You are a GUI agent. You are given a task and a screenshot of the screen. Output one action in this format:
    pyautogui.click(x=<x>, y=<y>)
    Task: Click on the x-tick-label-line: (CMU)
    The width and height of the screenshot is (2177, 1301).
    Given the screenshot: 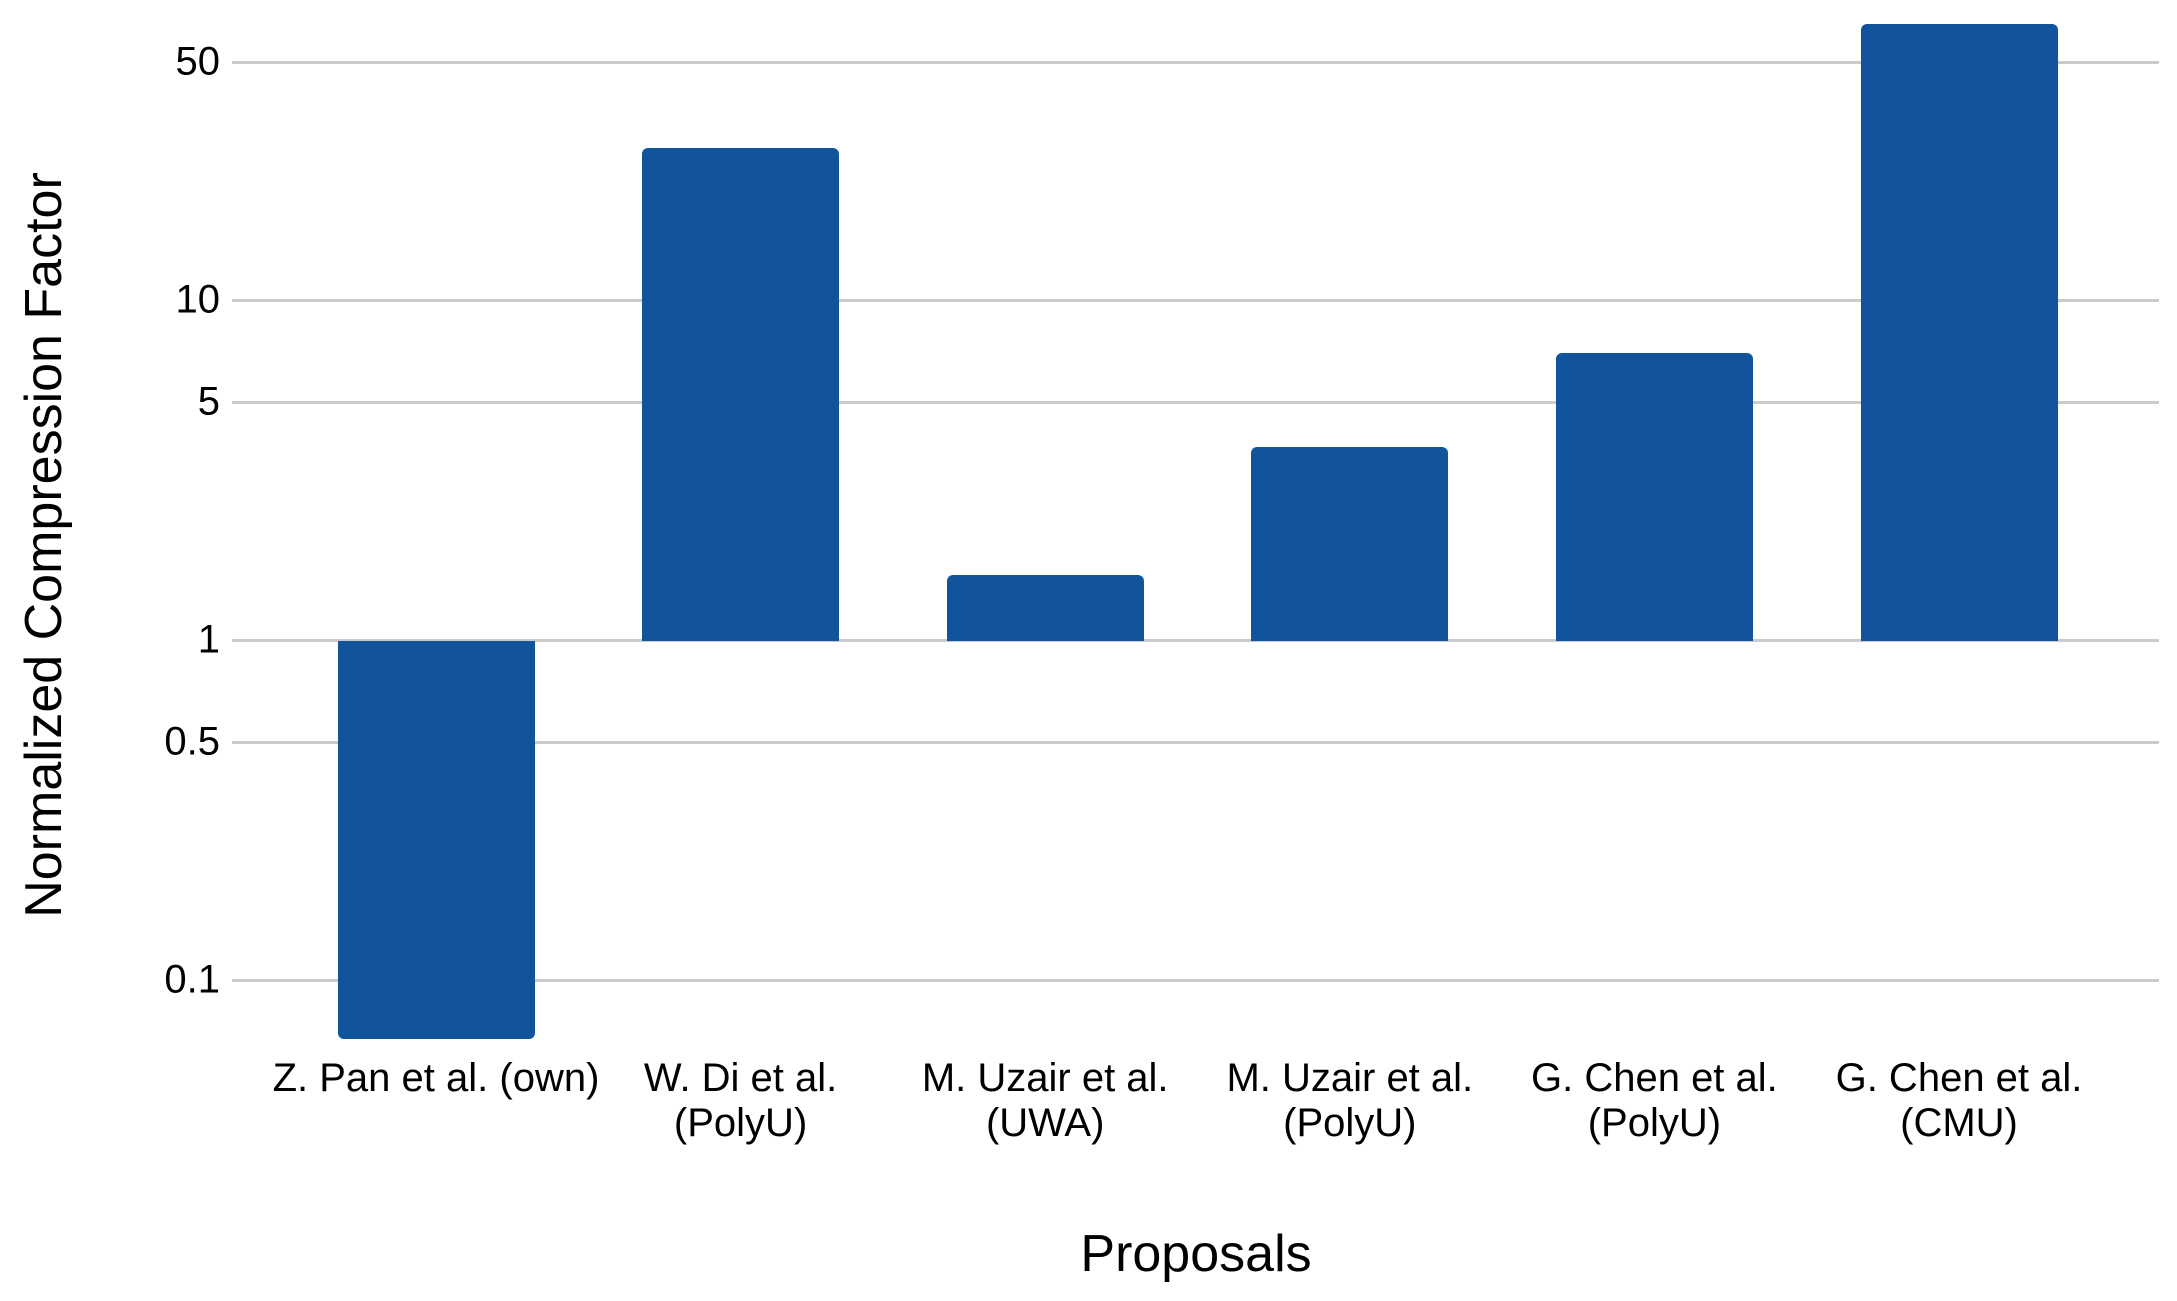 What is the action you would take?
    pyautogui.click(x=1959, y=1123)
    